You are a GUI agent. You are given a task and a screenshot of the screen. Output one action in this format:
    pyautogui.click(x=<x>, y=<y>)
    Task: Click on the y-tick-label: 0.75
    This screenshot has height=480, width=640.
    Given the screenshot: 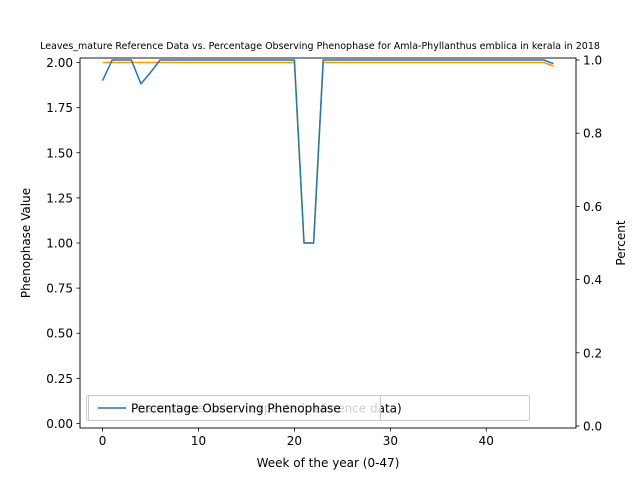 What is the action you would take?
    pyautogui.click(x=59, y=289)
    